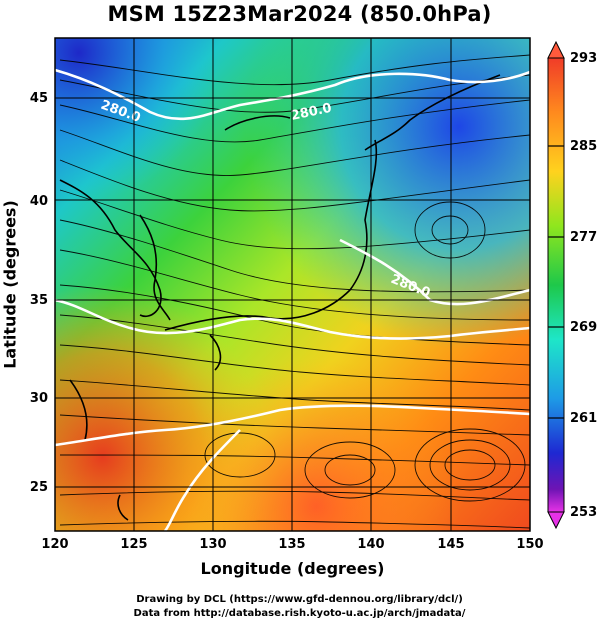 The image size is (599, 625). What do you see at coordinates (583, 146) in the screenshot?
I see `colorbar-label: 285` at bounding box center [583, 146].